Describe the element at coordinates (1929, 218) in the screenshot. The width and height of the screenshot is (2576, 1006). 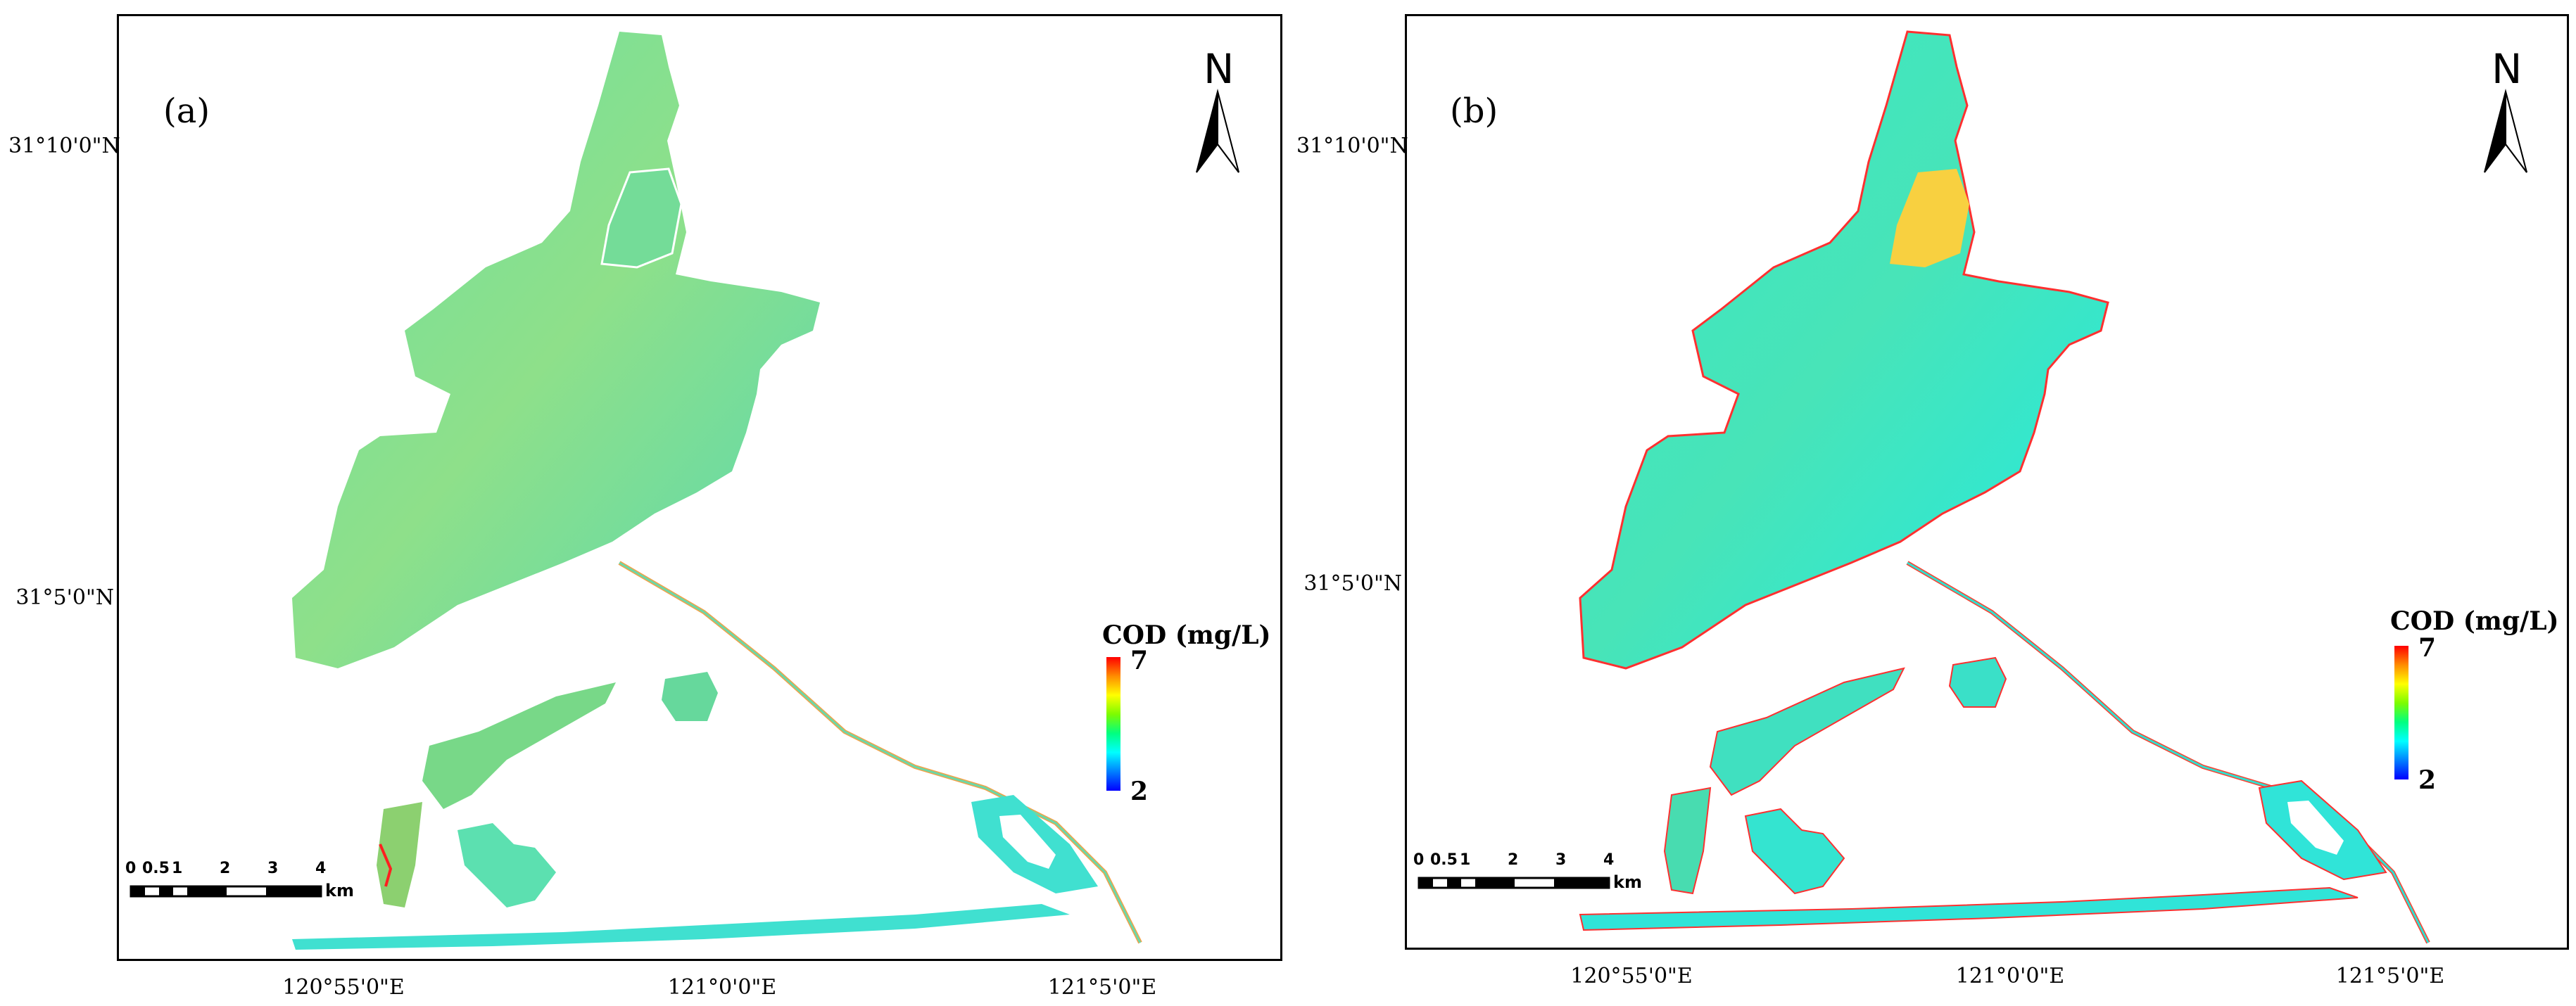
I see `sub-lake-hotspot` at that location.